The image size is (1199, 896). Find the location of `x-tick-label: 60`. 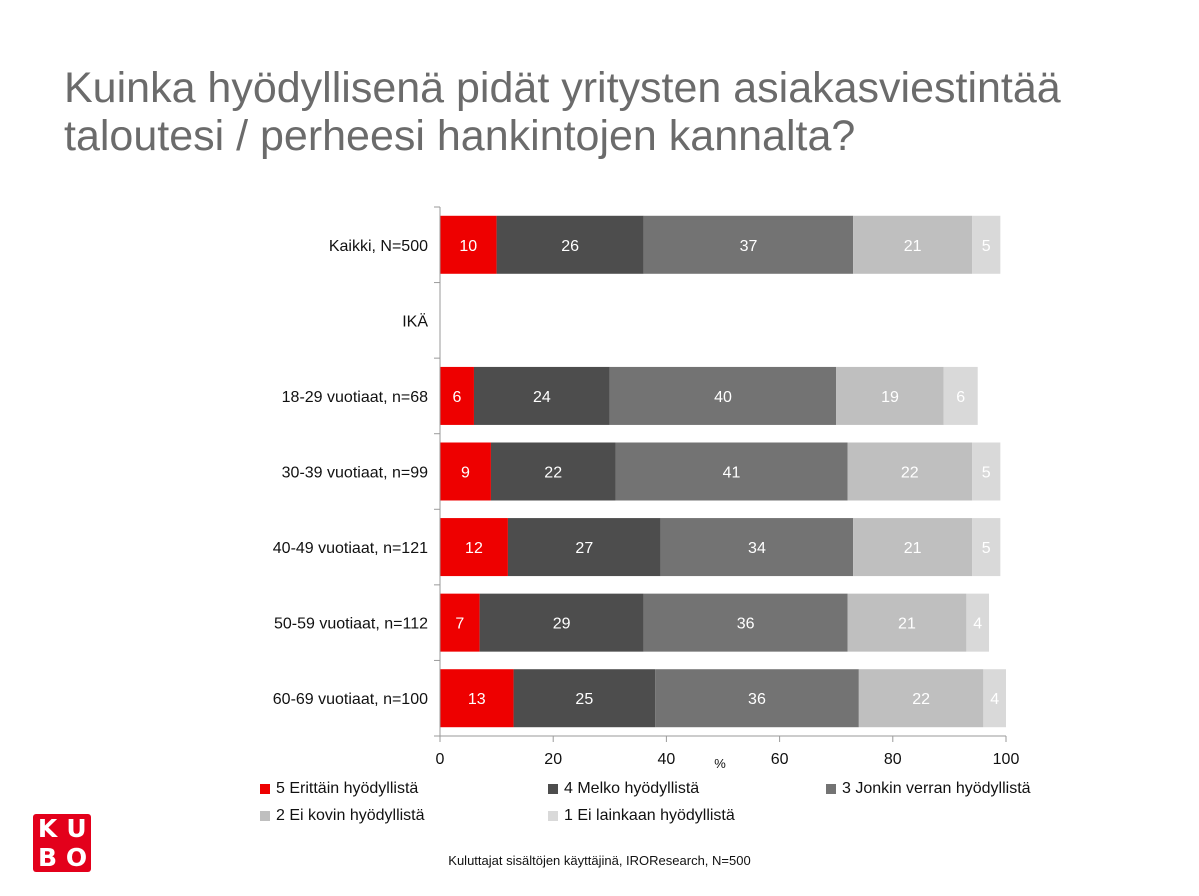

x-tick-label: 60 is located at coordinates (780, 759).